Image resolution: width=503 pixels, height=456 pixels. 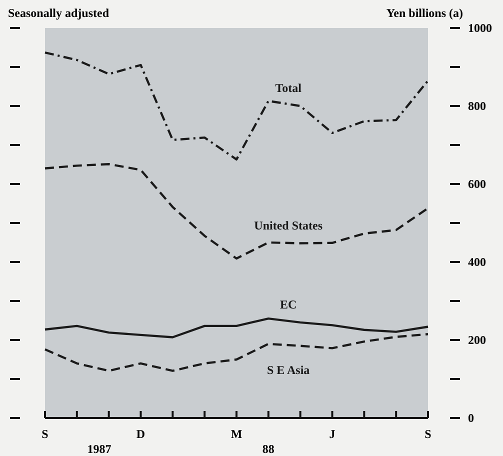 I want to click on x-tick-label: M, so click(x=236, y=434).